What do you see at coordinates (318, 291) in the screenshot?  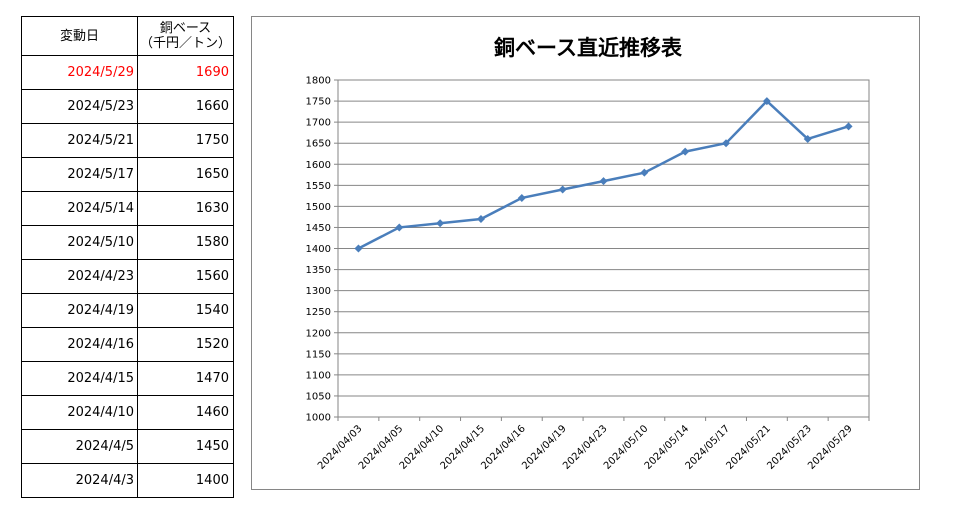 I see `y-tick-label: 1300` at bounding box center [318, 291].